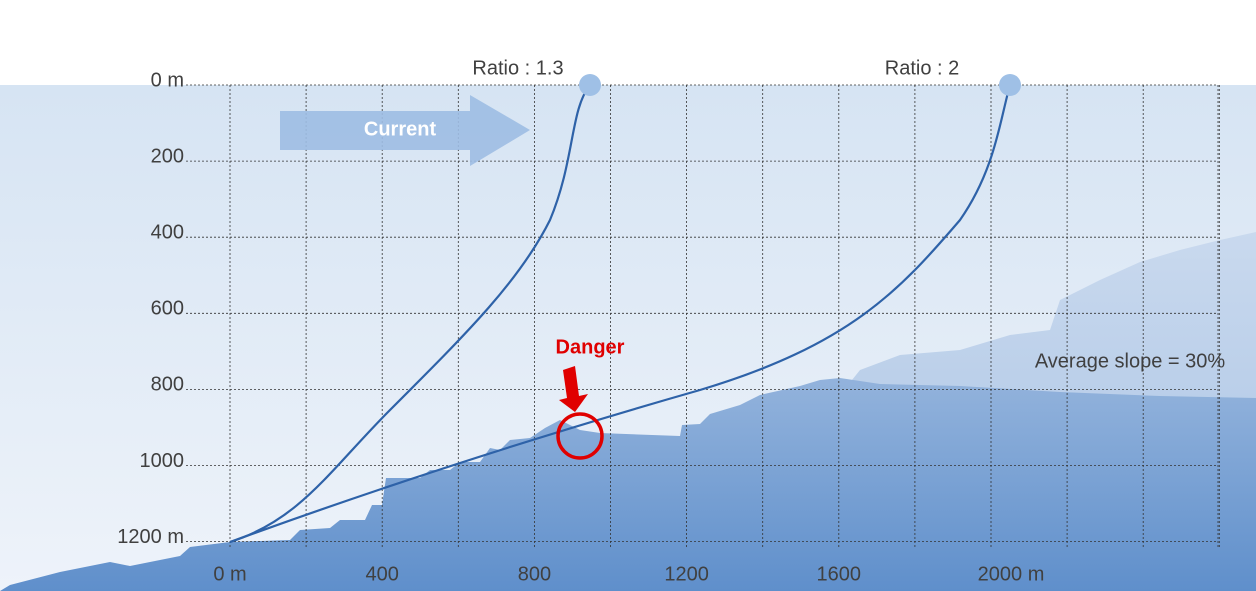  What do you see at coordinates (150, 537) in the screenshot?
I see `y-tick-label: 1200 m` at bounding box center [150, 537].